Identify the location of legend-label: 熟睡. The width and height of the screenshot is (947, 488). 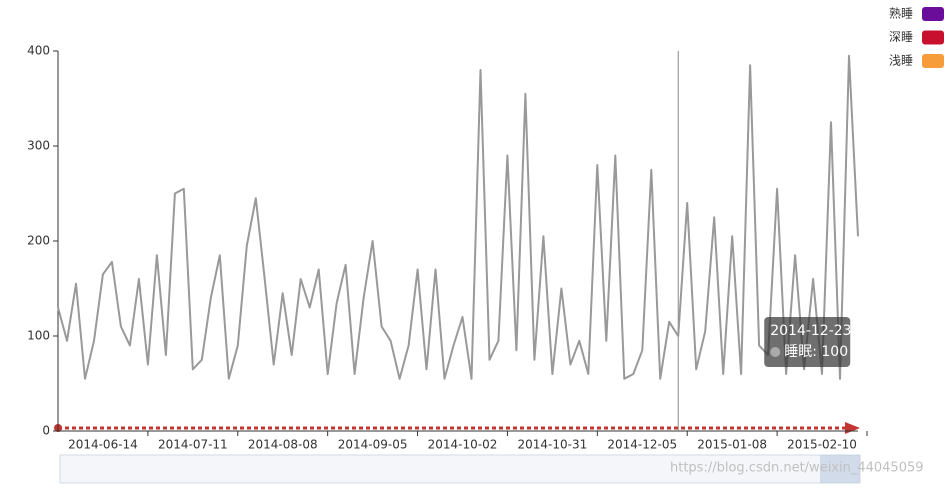
(901, 13).